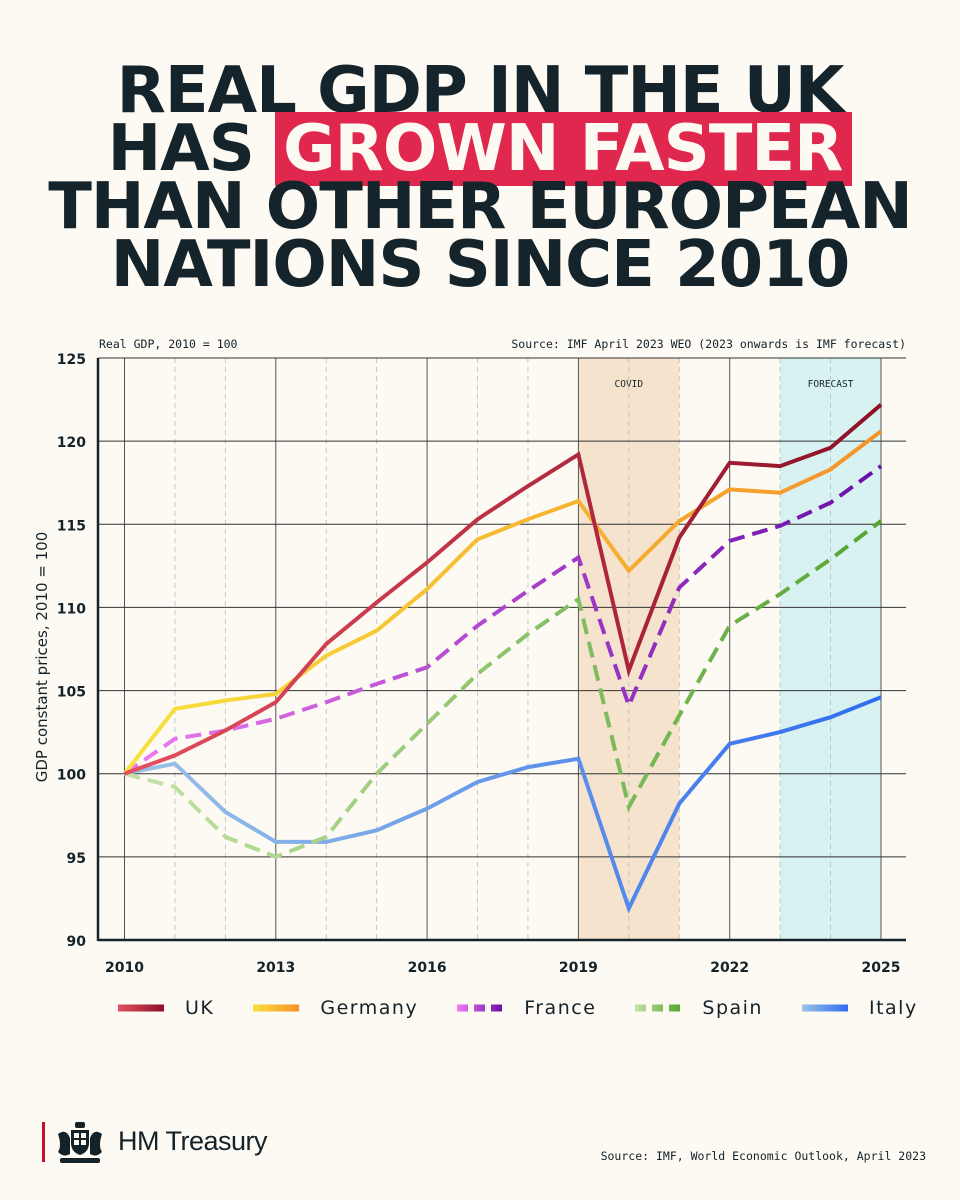  What do you see at coordinates (124, 968) in the screenshot?
I see `x-tick-label-2010: 2010` at bounding box center [124, 968].